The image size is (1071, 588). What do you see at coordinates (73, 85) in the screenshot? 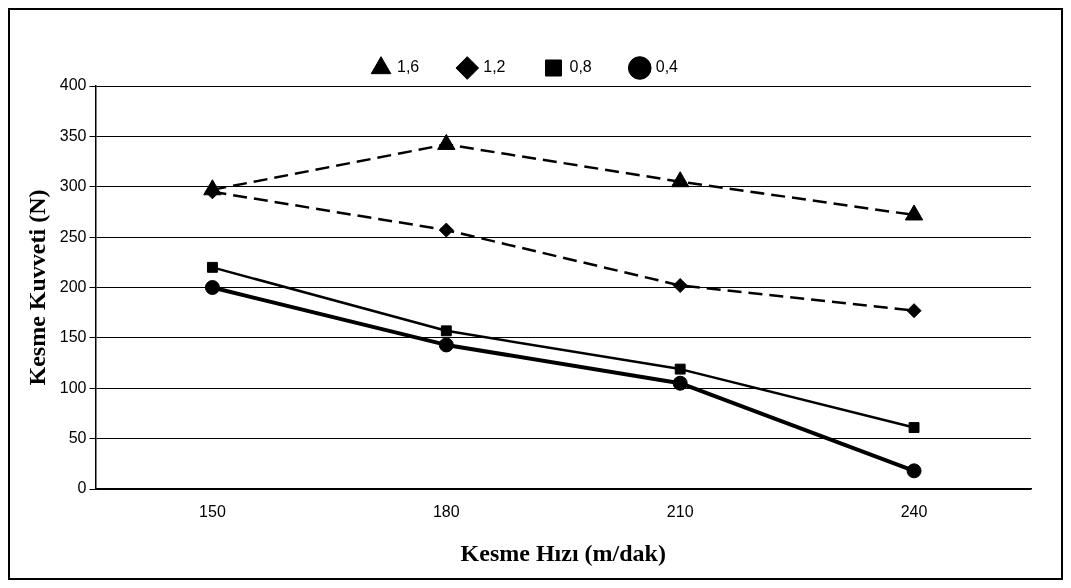
I see `y-tick-label: 400` at bounding box center [73, 85].